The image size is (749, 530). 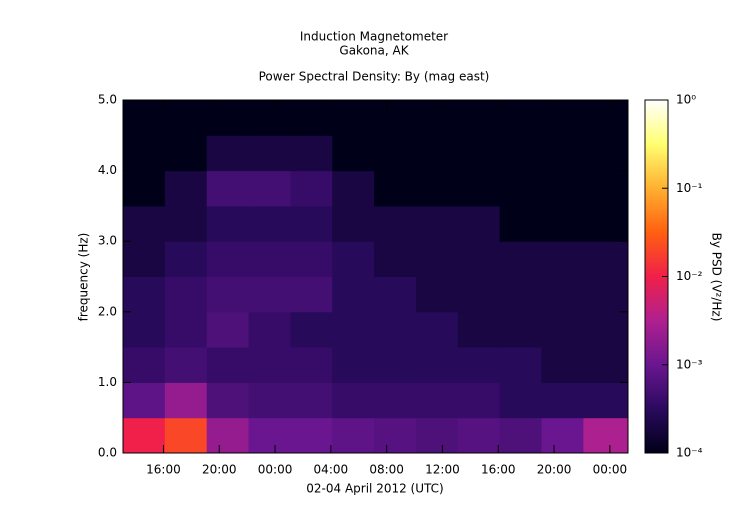 What do you see at coordinates (107, 311) in the screenshot?
I see `y-tick-label: 2.0` at bounding box center [107, 311].